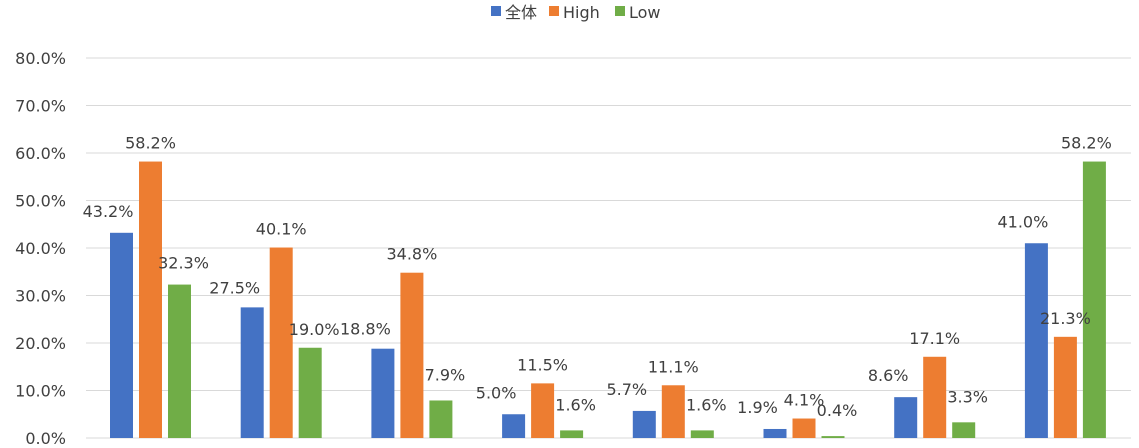 The width and height of the screenshot is (1139, 448). Describe the element at coordinates (1065, 318) in the screenshot. I see `data-label: 21.3%` at that location.